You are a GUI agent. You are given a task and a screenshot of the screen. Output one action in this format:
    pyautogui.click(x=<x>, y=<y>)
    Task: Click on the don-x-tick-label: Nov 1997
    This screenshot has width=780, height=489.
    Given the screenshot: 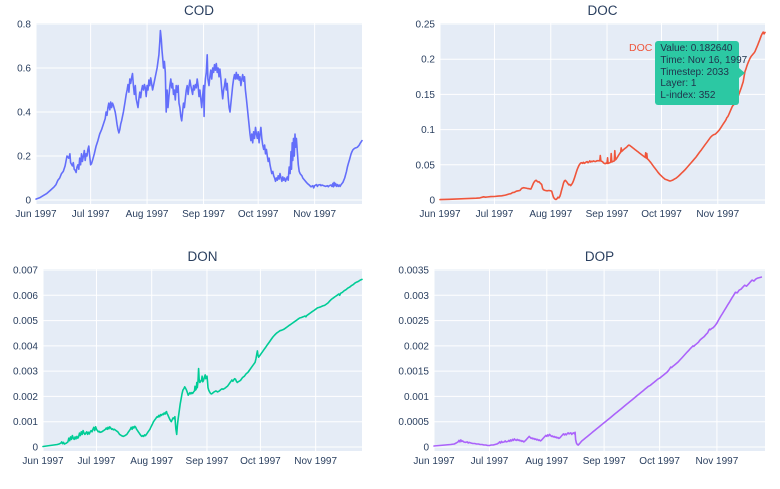 What is the action you would take?
    pyautogui.click(x=315, y=461)
    